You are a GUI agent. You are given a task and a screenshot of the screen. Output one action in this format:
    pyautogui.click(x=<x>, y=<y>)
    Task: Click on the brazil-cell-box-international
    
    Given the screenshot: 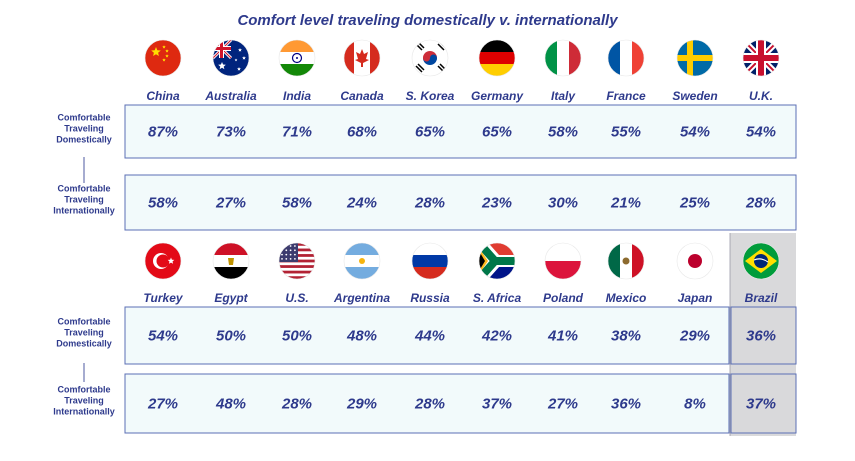 What is the action you would take?
    pyautogui.click(x=763, y=403)
    